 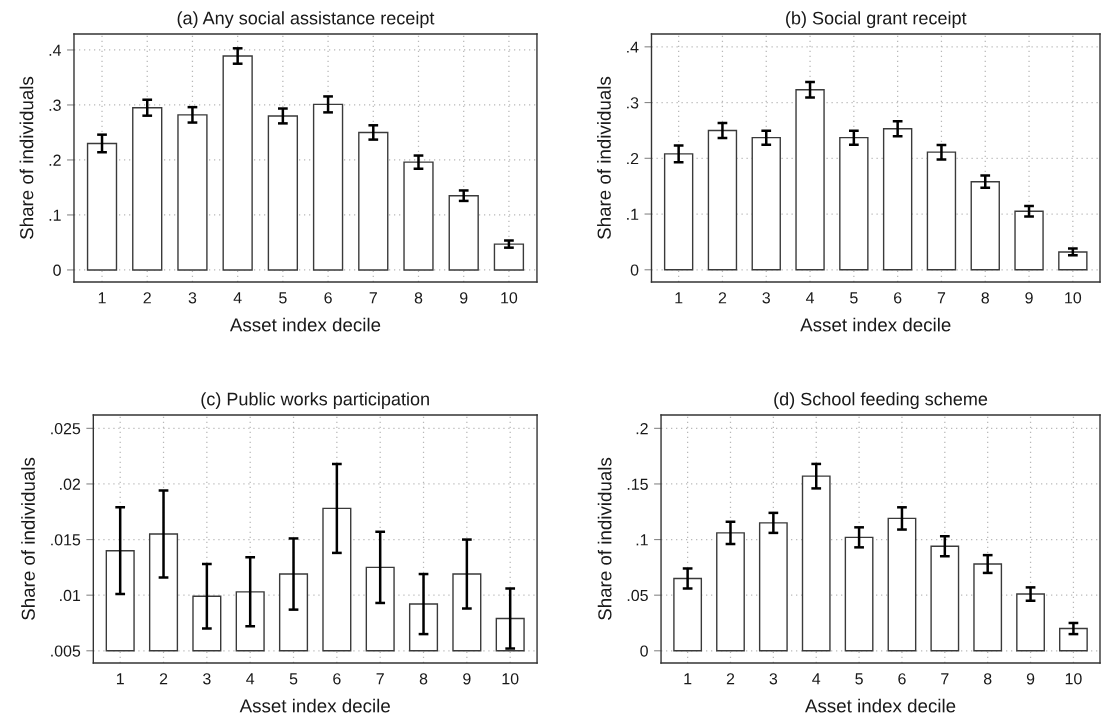 I want to click on y-tick-label: .01, so click(x=70, y=595).